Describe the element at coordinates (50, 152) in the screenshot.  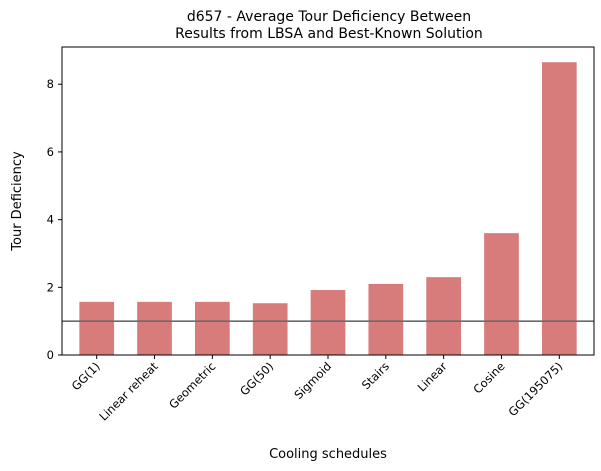
I see `y-tick-label: 6` at that location.